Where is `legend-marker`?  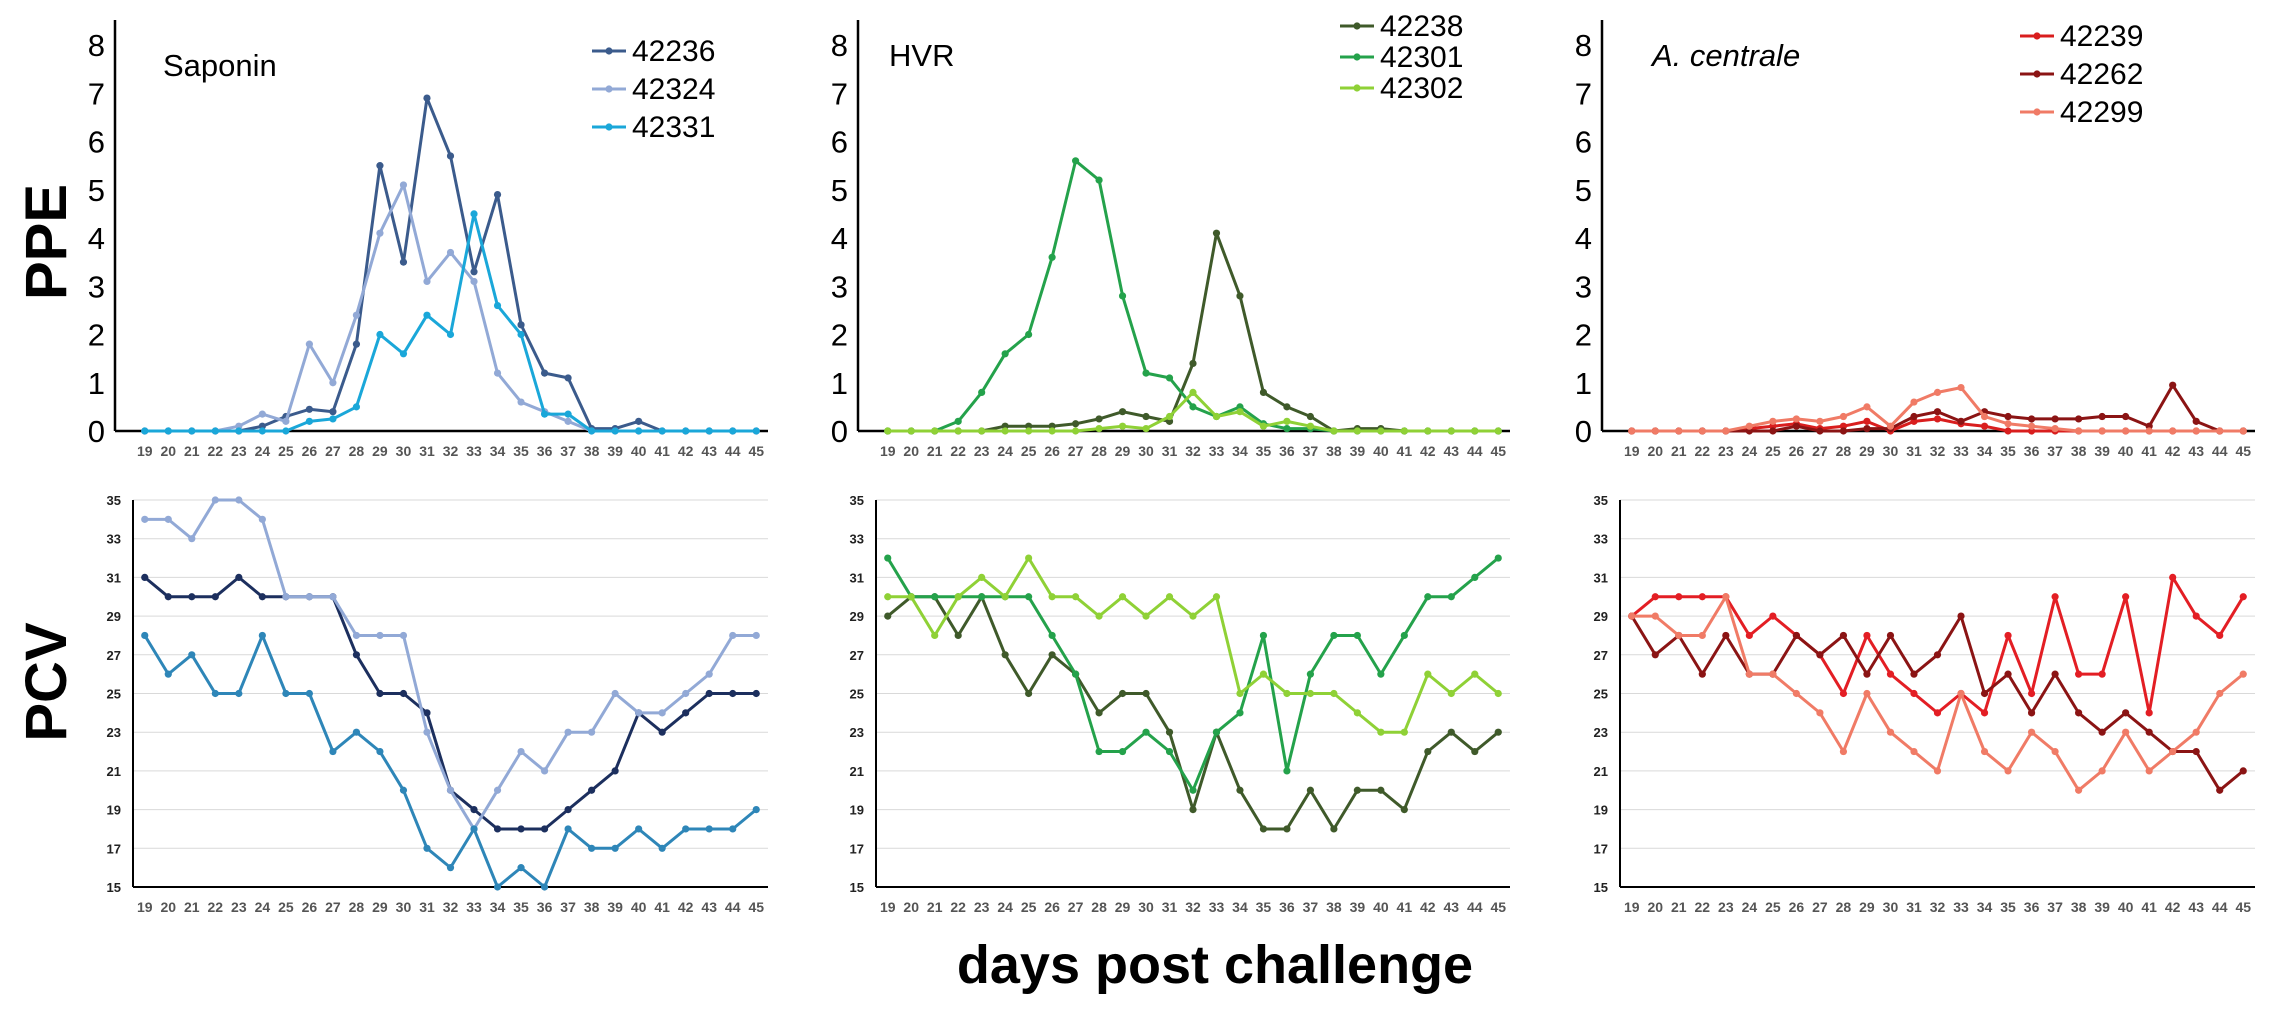 legend-marker is located at coordinates (609, 51).